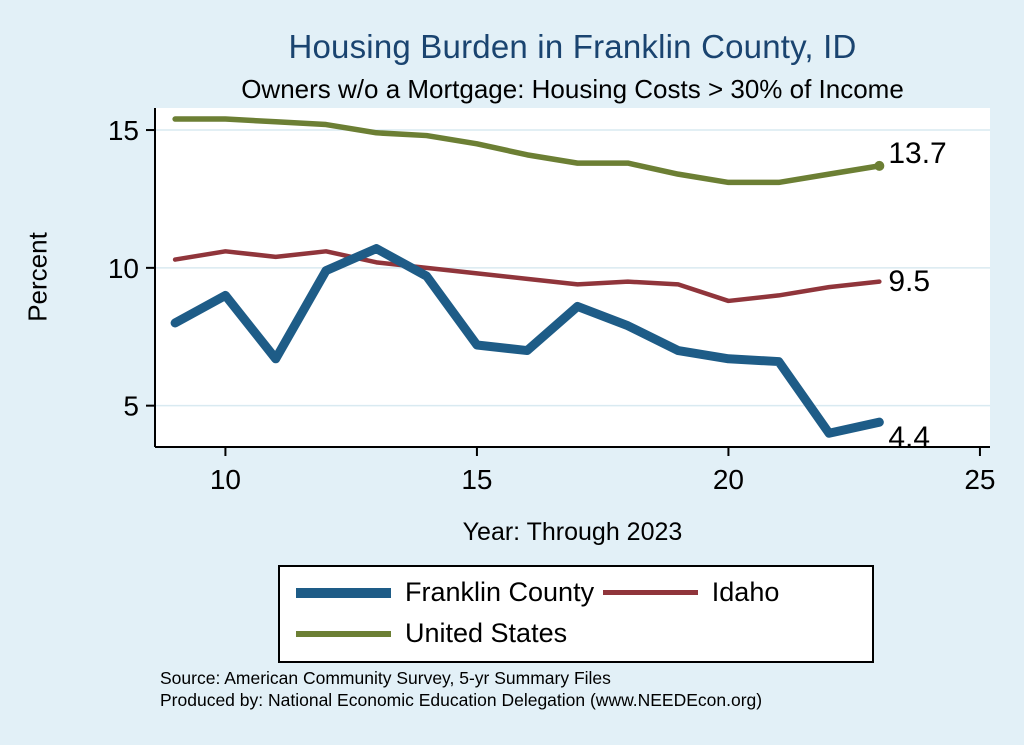  What do you see at coordinates (123, 130) in the screenshot?
I see `y-tick-label-15: 15` at bounding box center [123, 130].